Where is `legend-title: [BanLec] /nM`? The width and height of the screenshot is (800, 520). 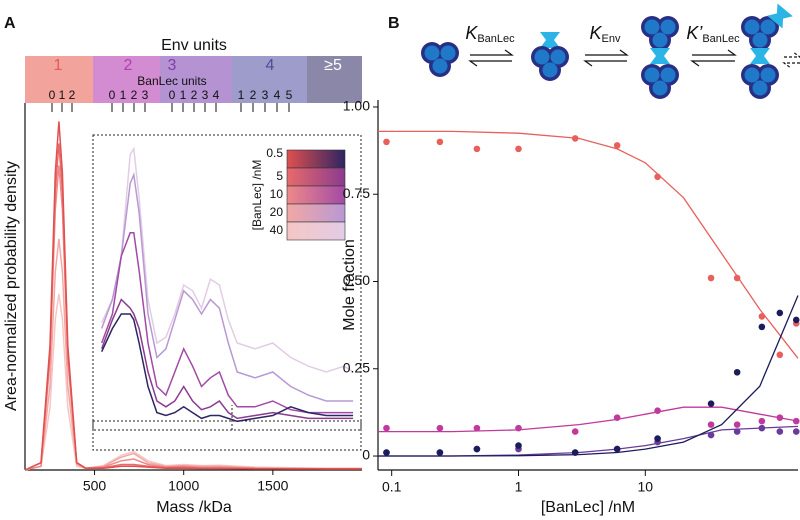
legend-title: [BanLec] /nM is located at coordinates (257, 195).